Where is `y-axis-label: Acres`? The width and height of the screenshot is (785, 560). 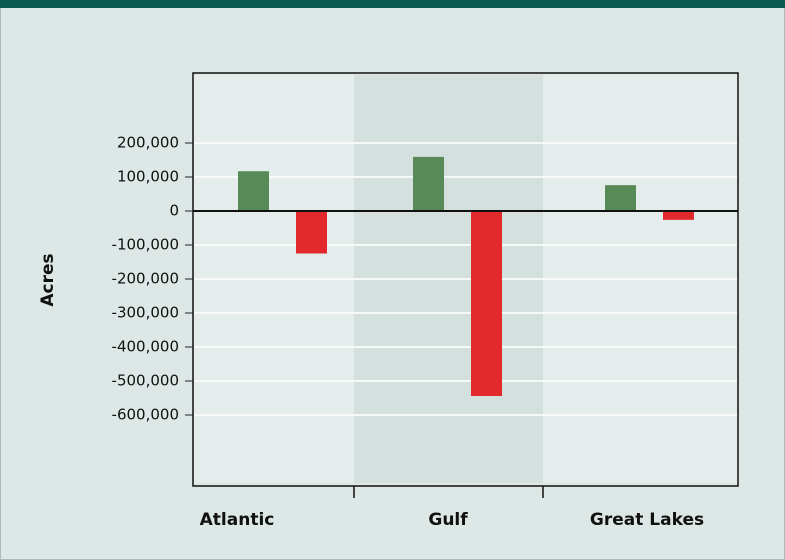
y-axis-label: Acres is located at coordinates (48, 279).